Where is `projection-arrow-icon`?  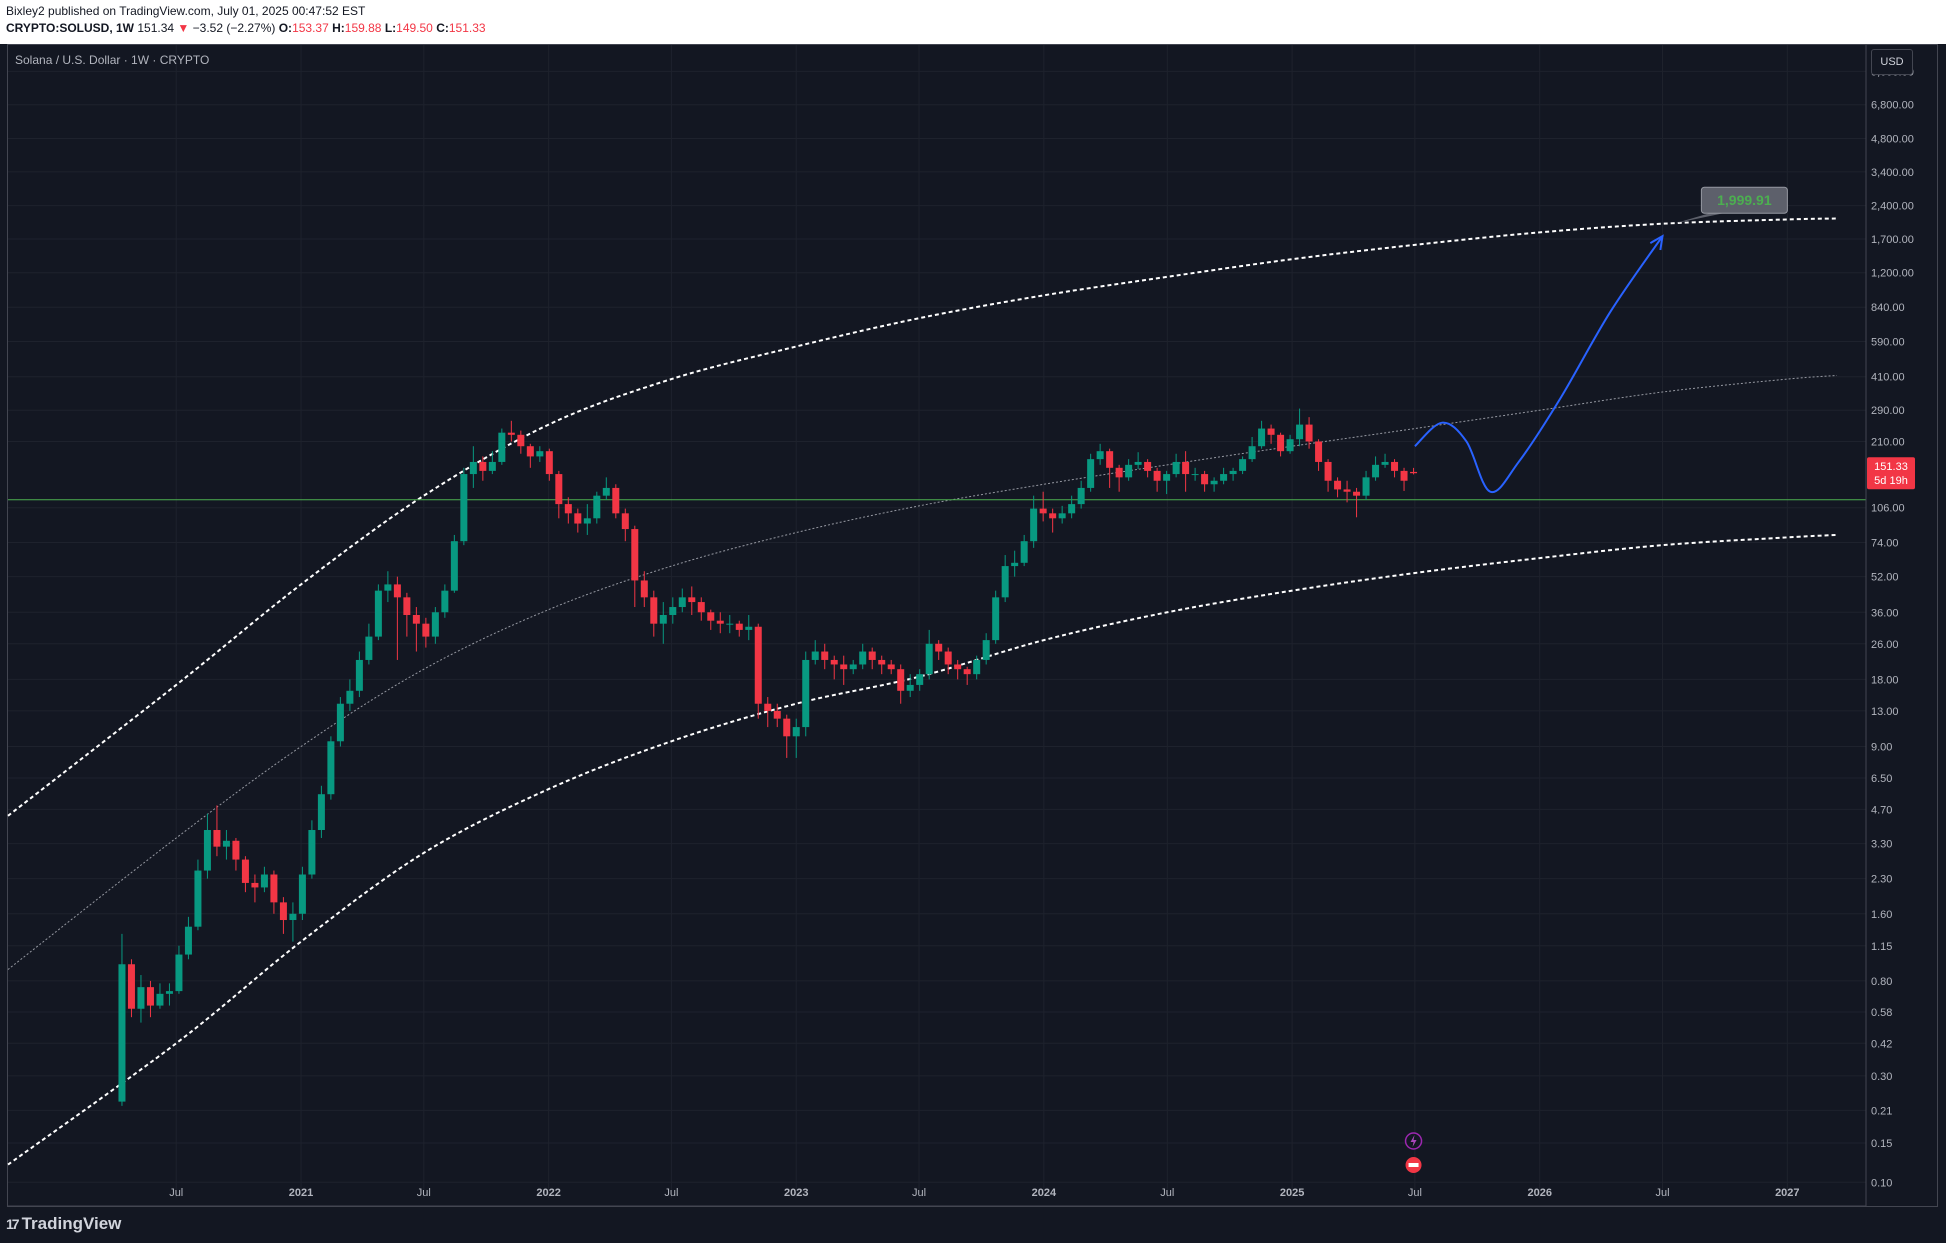
projection-arrow-icon is located at coordinates (1656, 242).